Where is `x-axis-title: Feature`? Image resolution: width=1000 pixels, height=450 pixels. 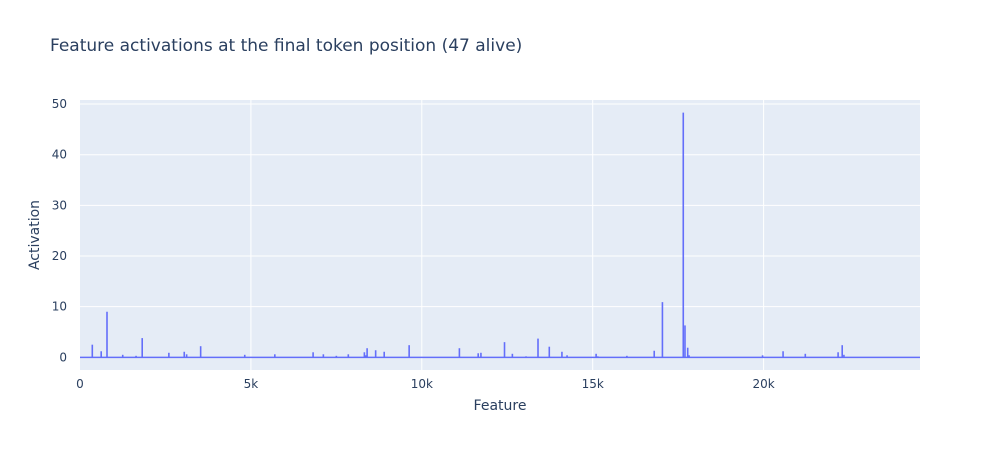 x-axis-title: Feature is located at coordinates (500, 406).